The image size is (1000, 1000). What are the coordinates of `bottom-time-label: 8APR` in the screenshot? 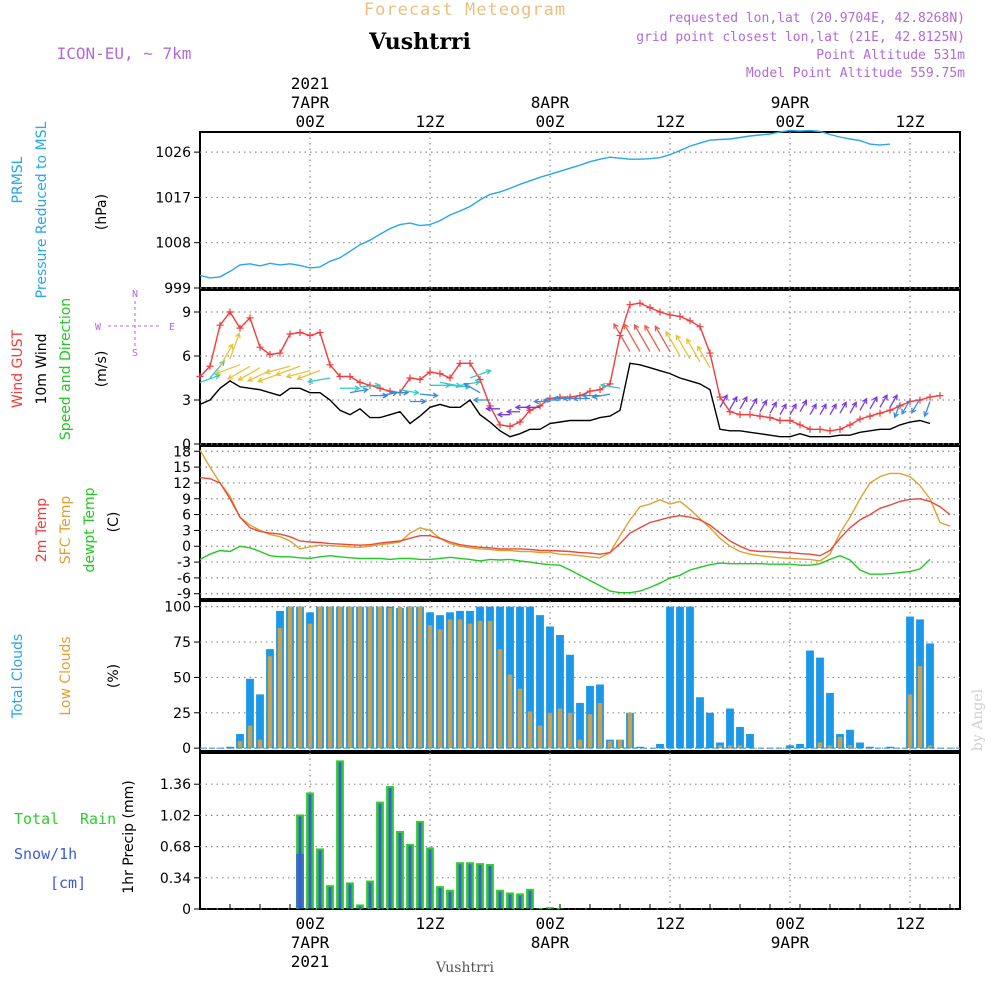 It's located at (550, 942).